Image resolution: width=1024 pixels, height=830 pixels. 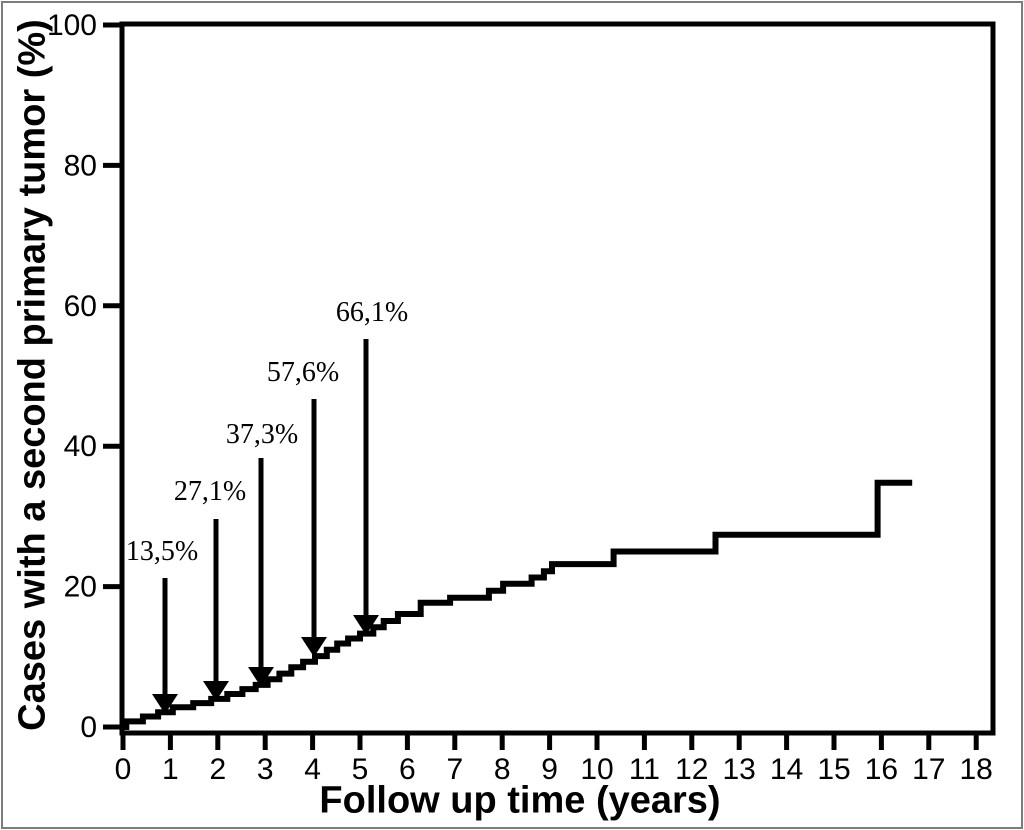 What do you see at coordinates (881, 769) in the screenshot?
I see `x-tick-label: 16` at bounding box center [881, 769].